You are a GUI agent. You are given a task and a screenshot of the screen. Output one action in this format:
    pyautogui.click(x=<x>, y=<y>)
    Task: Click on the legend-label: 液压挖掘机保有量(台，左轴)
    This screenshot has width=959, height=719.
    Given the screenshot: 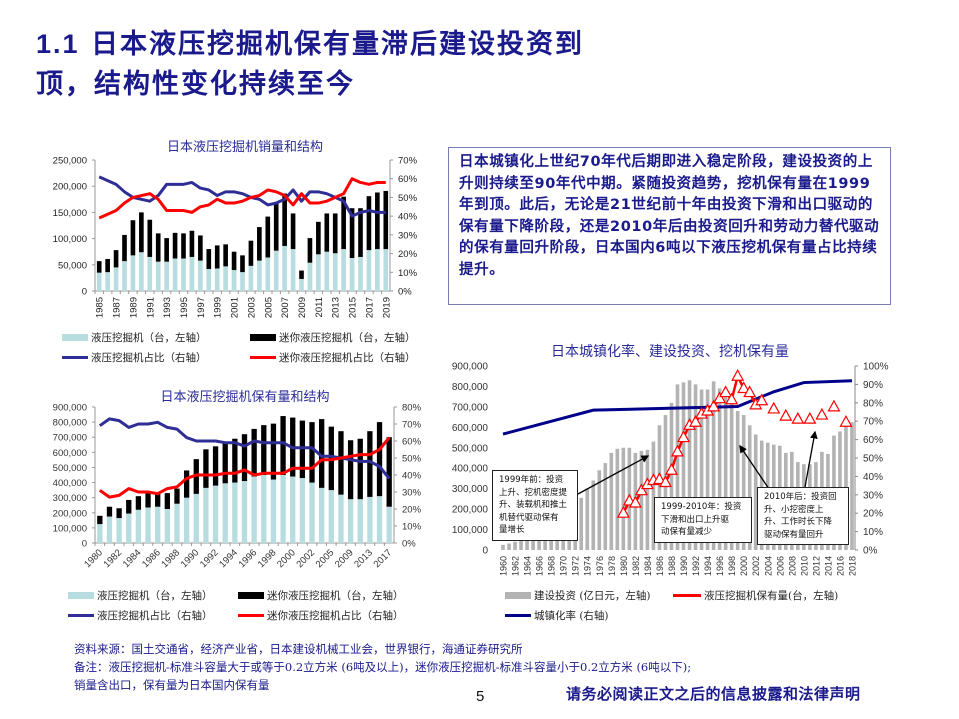 What is the action you would take?
    pyautogui.click(x=771, y=596)
    